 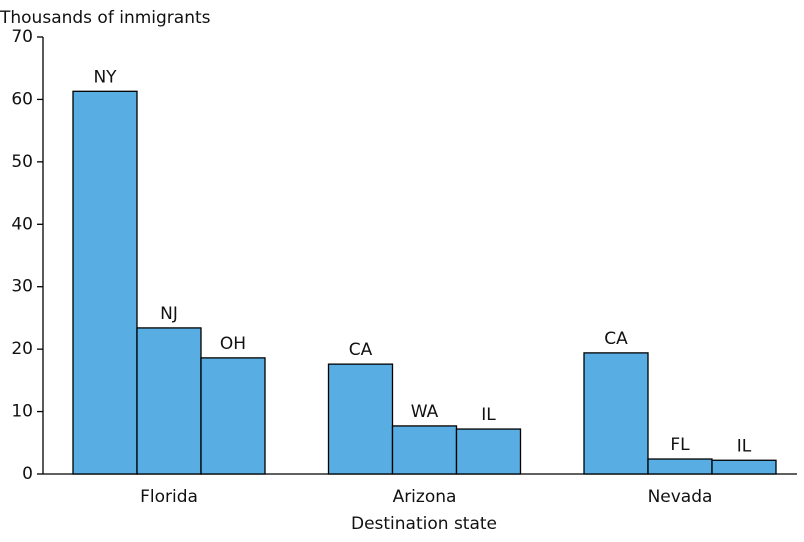 What do you see at coordinates (169, 497) in the screenshot?
I see `x-tick-label: Florida` at bounding box center [169, 497].